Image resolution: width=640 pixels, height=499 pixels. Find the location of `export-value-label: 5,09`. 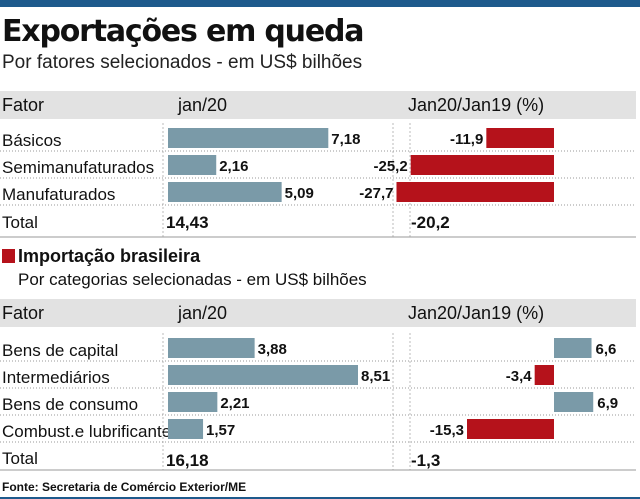

export-value-label: 5,09 is located at coordinates (299, 193).